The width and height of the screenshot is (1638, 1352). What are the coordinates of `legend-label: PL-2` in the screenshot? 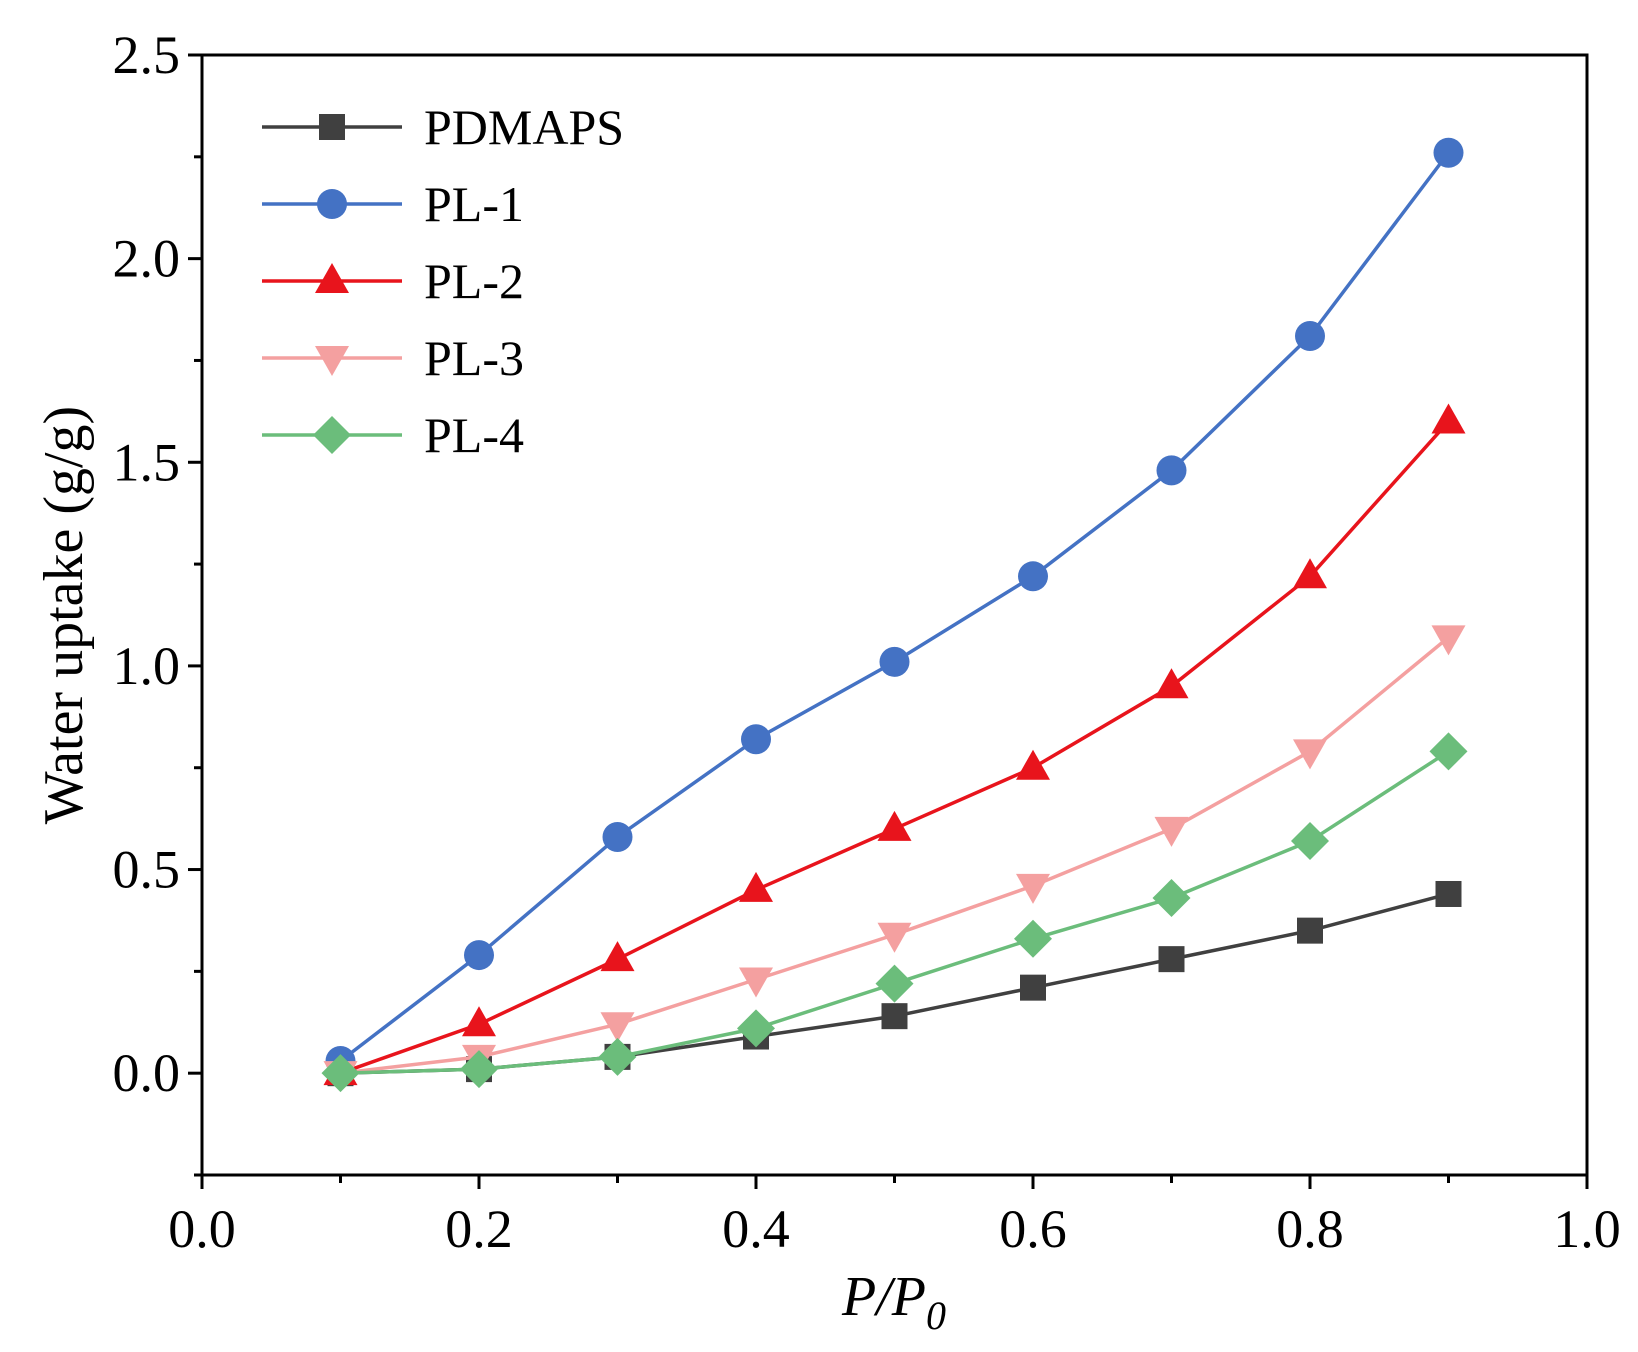 It's located at (474, 281).